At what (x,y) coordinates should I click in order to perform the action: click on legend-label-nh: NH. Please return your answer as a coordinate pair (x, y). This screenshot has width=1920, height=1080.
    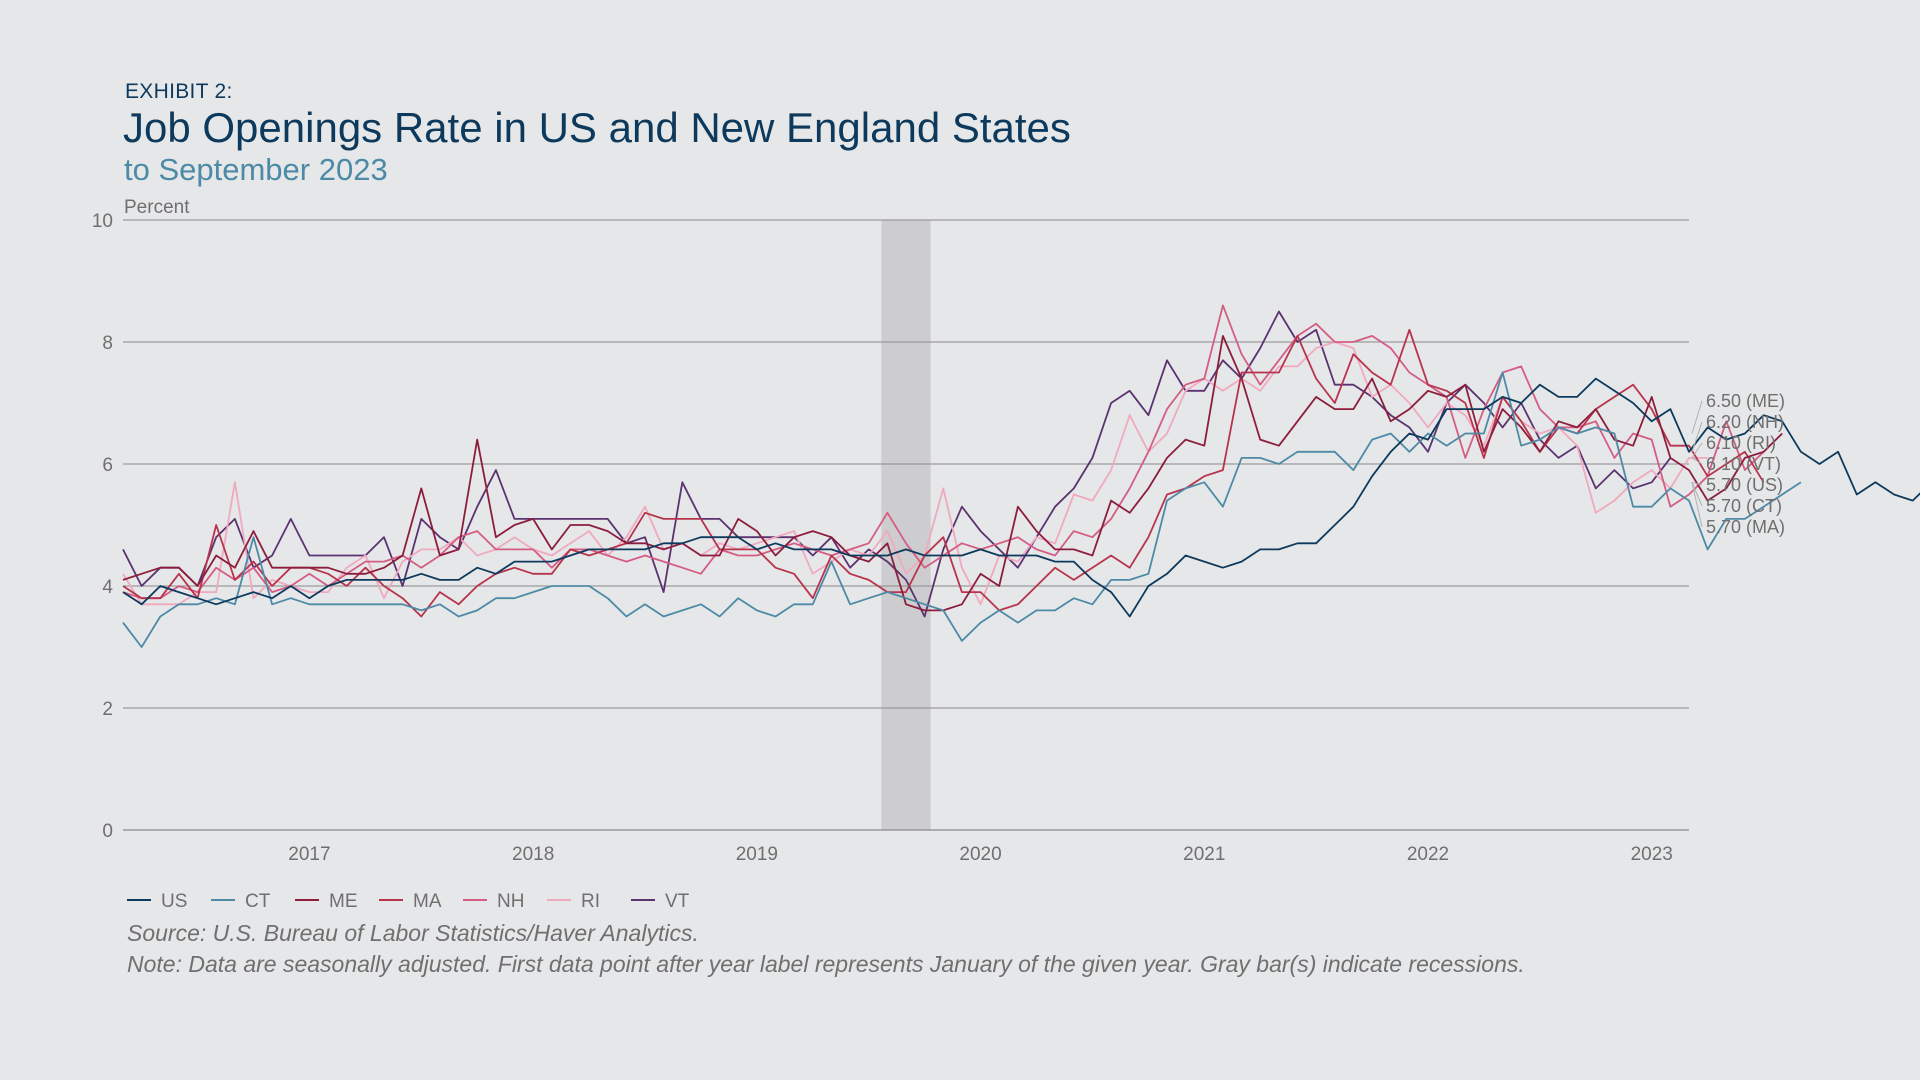
    Looking at the image, I should click on (510, 901).